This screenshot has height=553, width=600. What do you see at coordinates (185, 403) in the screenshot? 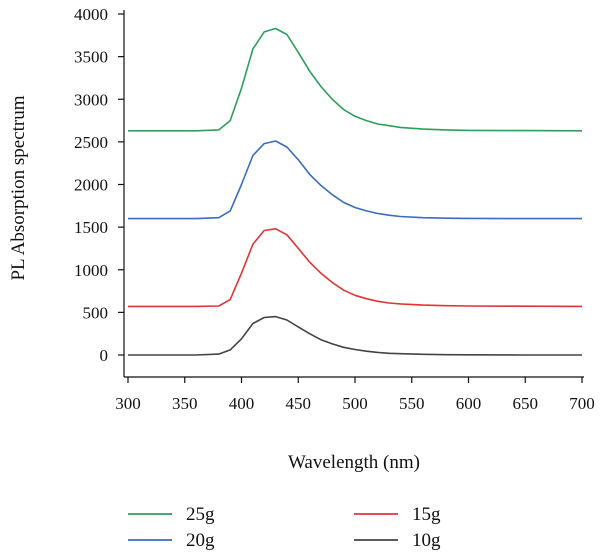
I see `x-tick-label: 350` at bounding box center [185, 403].